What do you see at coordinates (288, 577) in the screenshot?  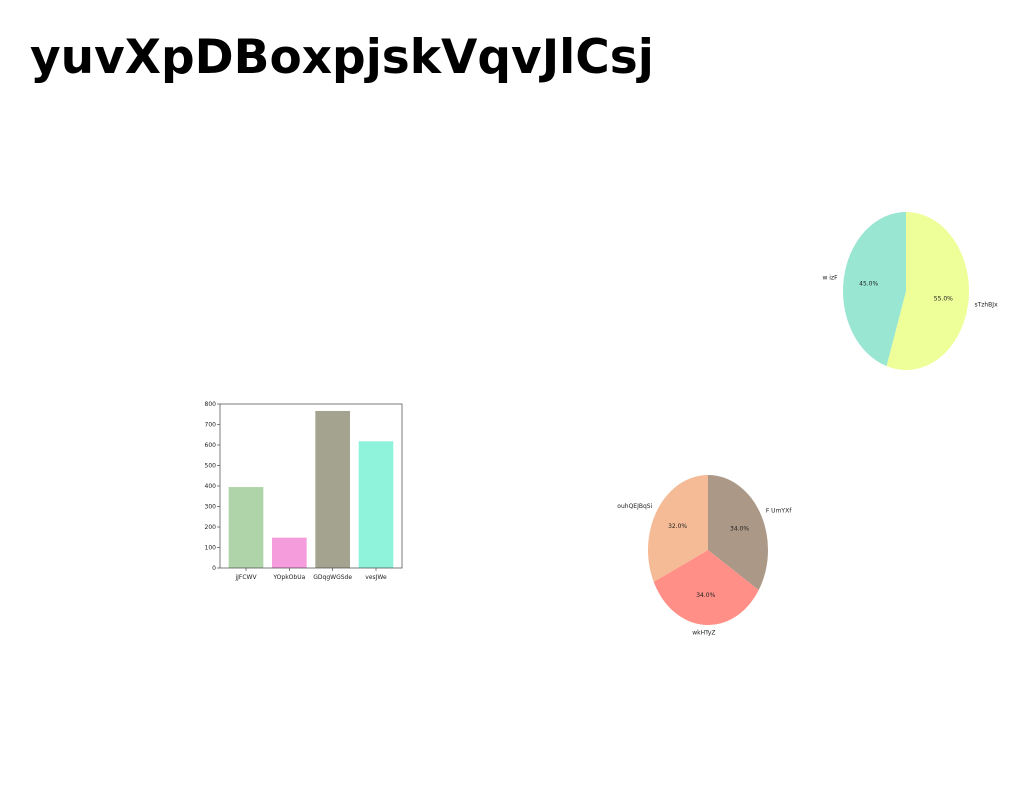 I see `x-tick-label-1: YOpkObUa` at bounding box center [288, 577].